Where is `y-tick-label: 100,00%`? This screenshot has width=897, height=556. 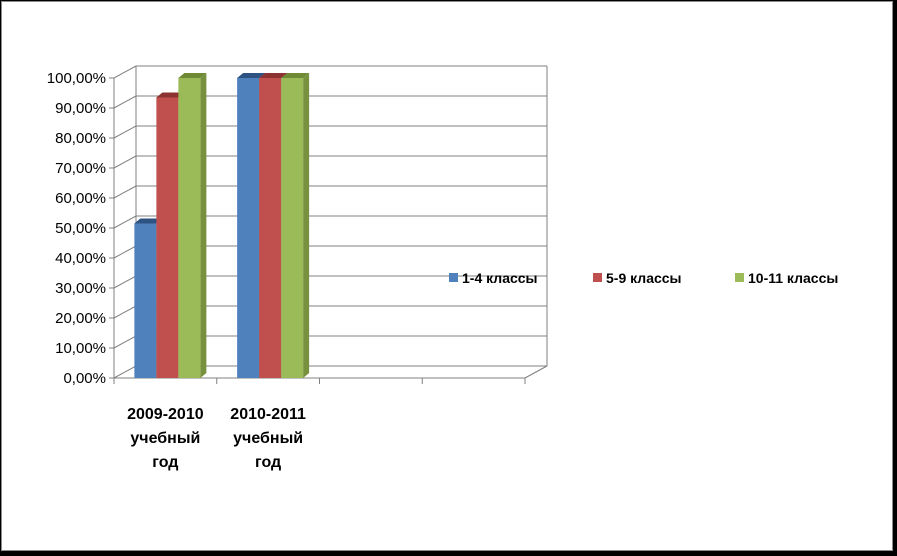
y-tick-label: 100,00% is located at coordinates (76, 78).